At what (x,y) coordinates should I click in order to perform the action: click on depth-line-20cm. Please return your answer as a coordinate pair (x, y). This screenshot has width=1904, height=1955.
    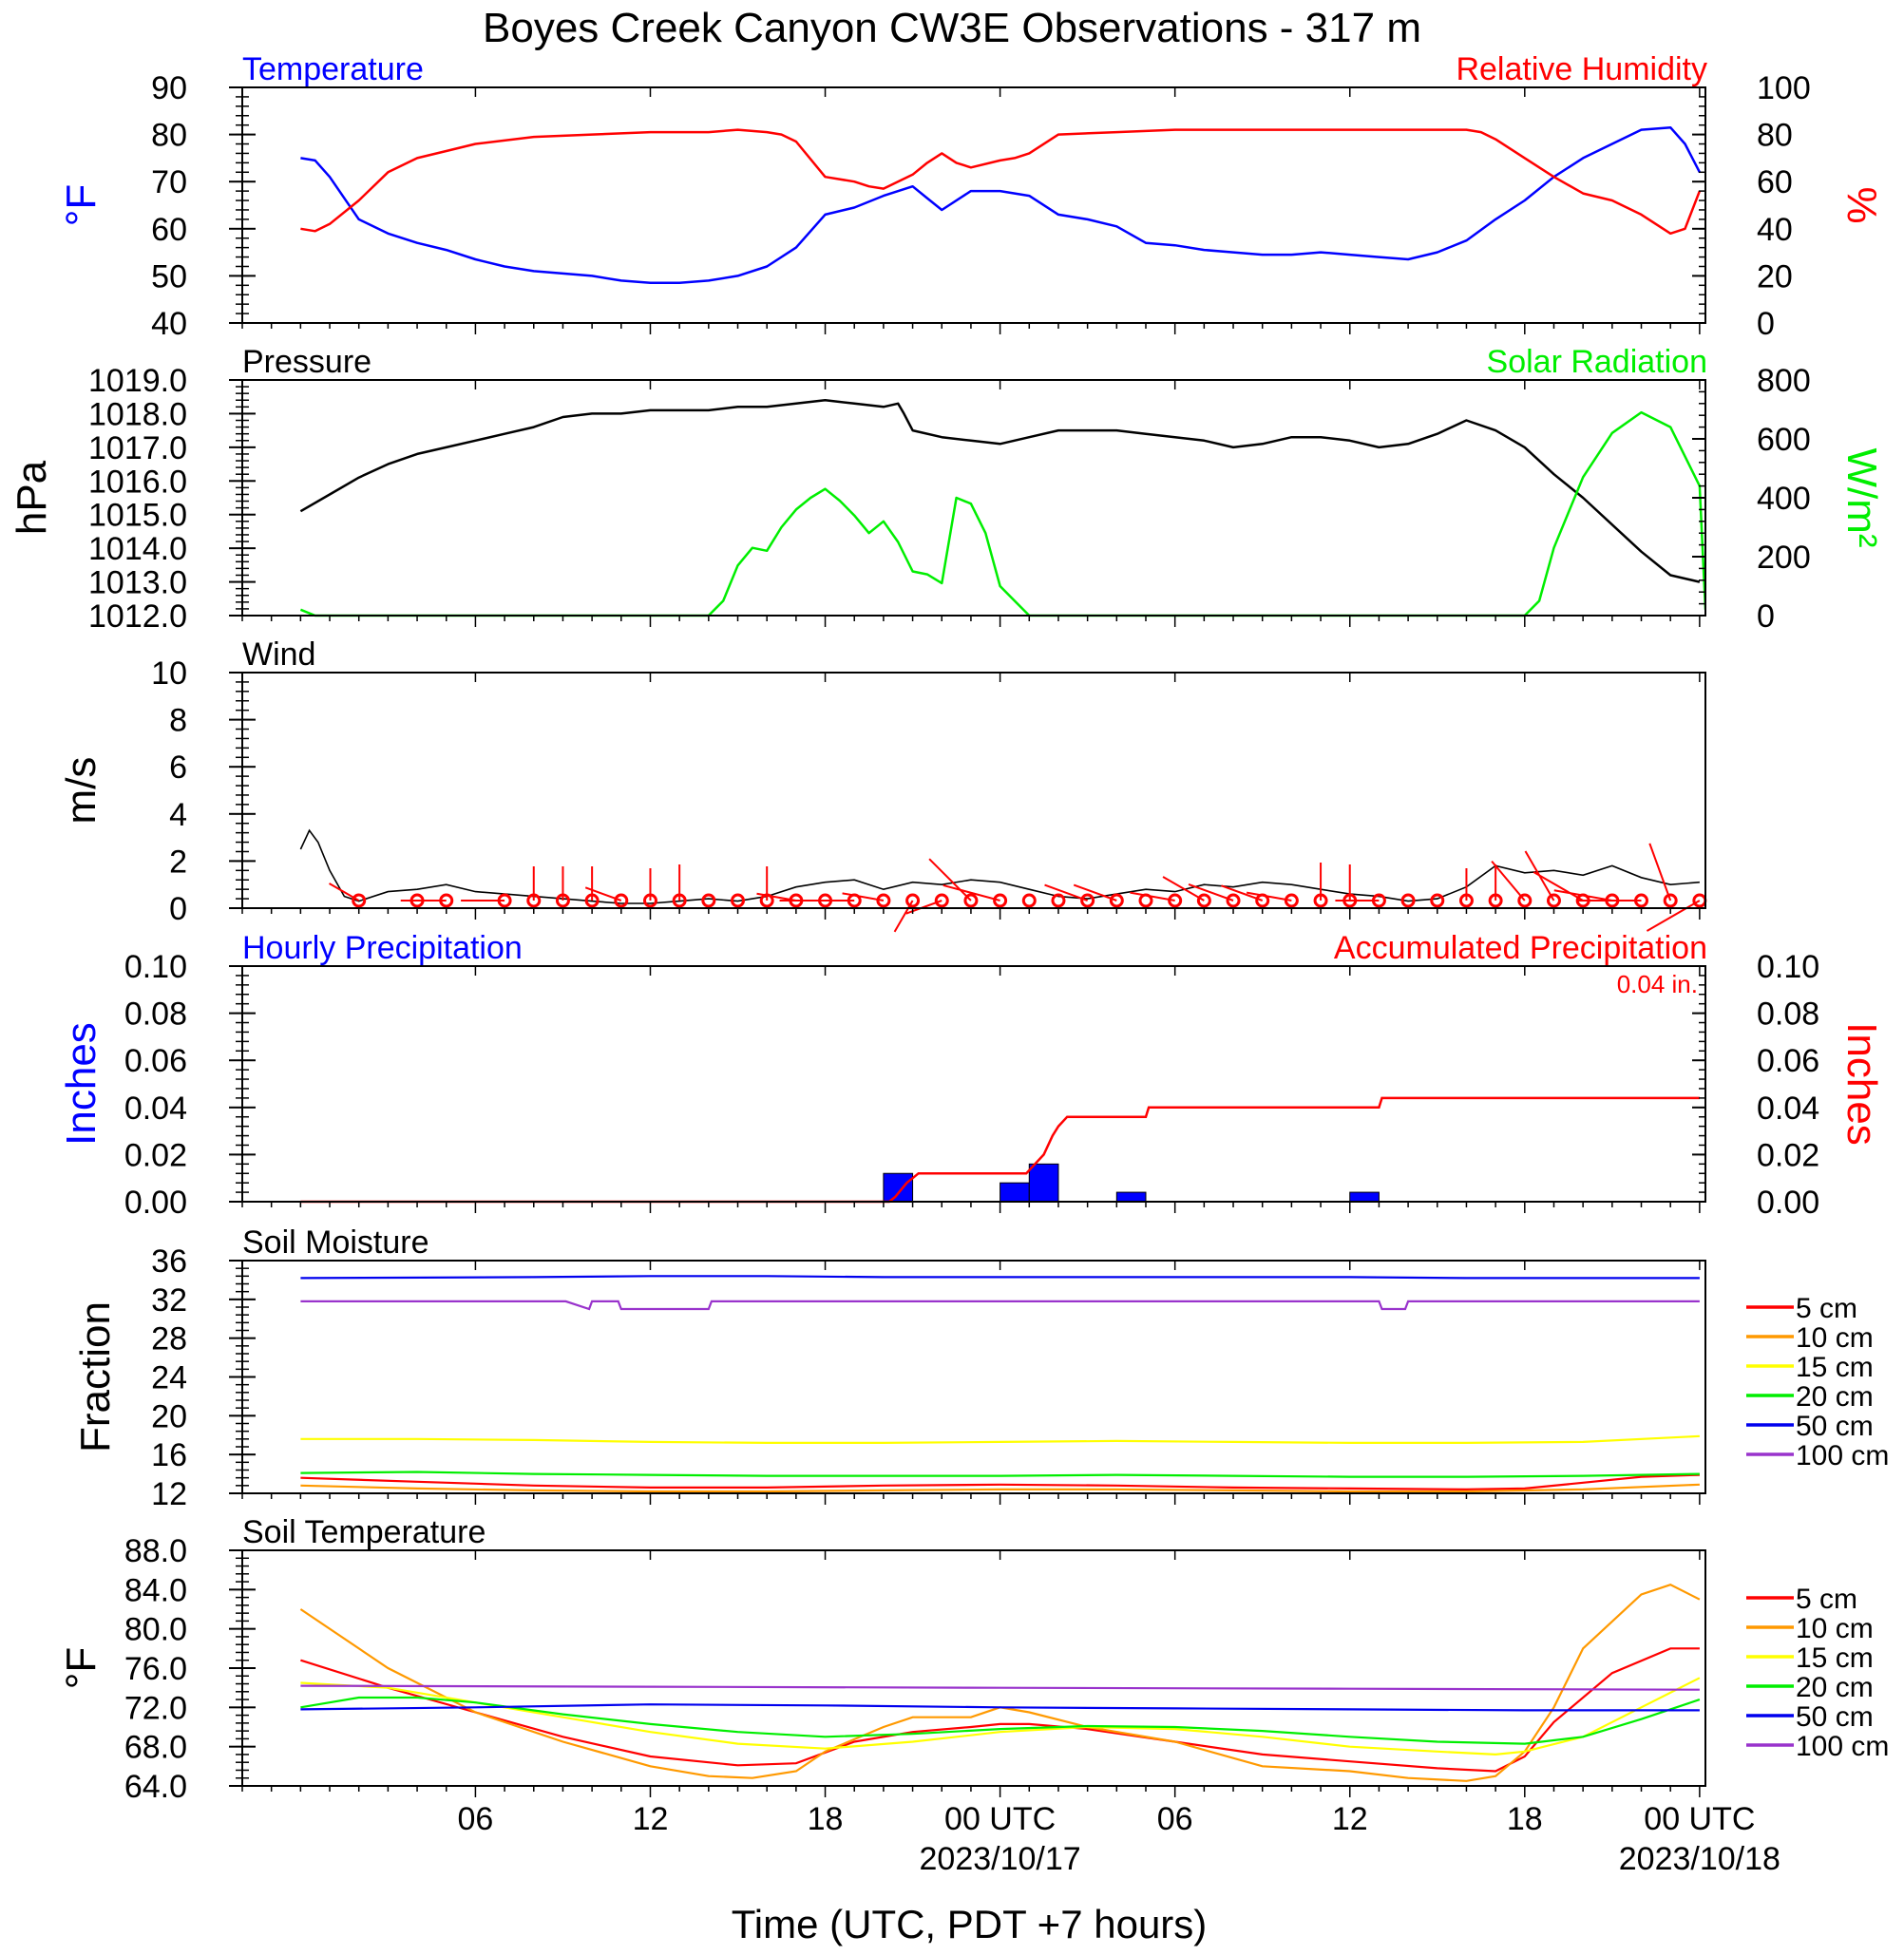
    Looking at the image, I should click on (1000, 1720).